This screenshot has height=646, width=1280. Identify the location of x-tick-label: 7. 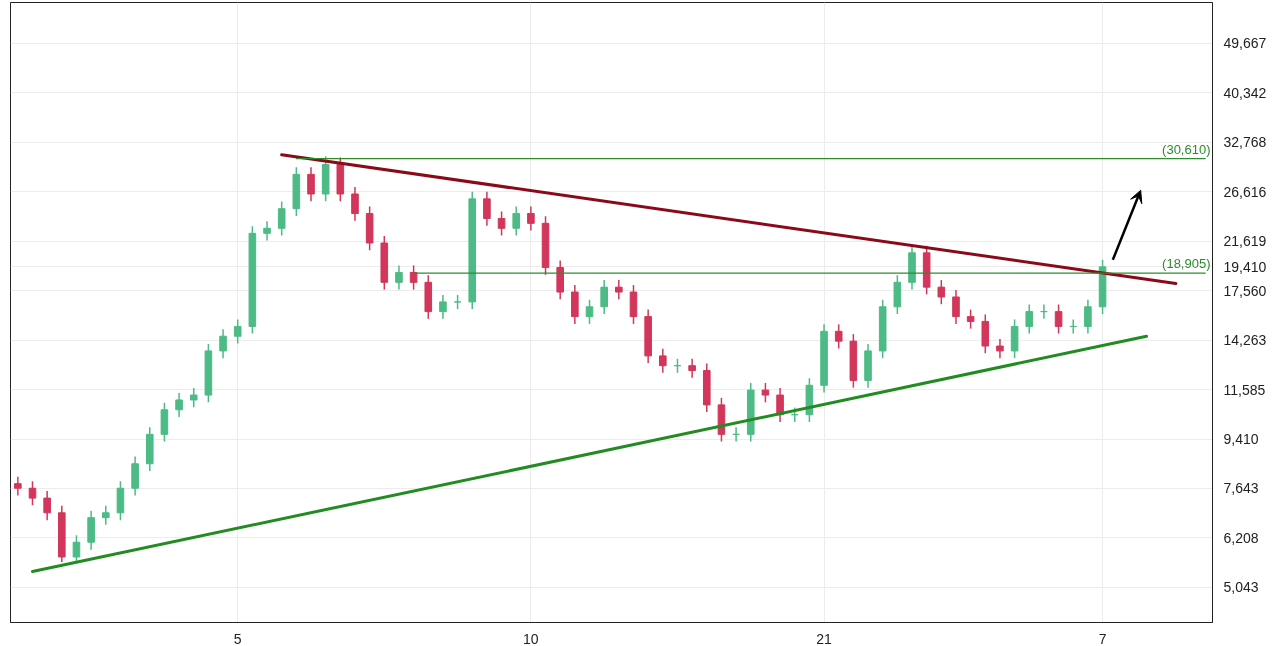
(1102, 638).